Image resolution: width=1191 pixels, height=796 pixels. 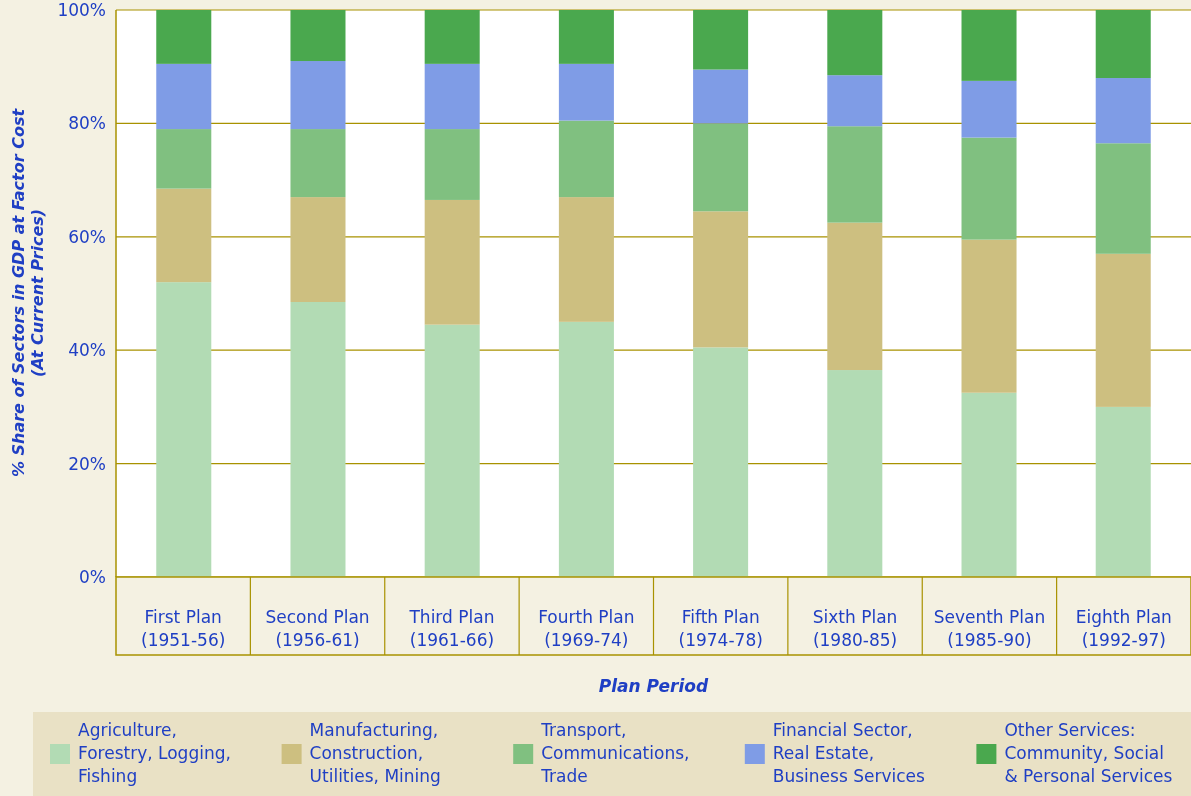 I want to click on x-tick-label: Eighth Plan (1992-97), so click(x=1123, y=628).